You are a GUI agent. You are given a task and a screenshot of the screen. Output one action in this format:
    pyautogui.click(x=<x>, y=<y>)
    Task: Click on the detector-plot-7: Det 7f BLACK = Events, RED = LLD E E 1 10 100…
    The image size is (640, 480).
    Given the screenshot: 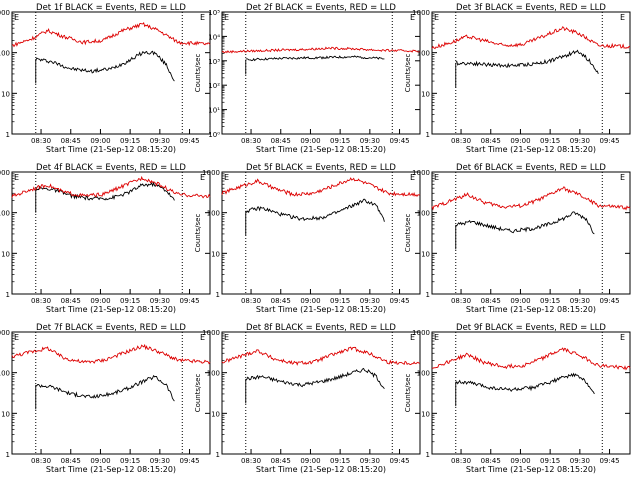 What is the action you would take?
    pyautogui.click(x=105, y=398)
    